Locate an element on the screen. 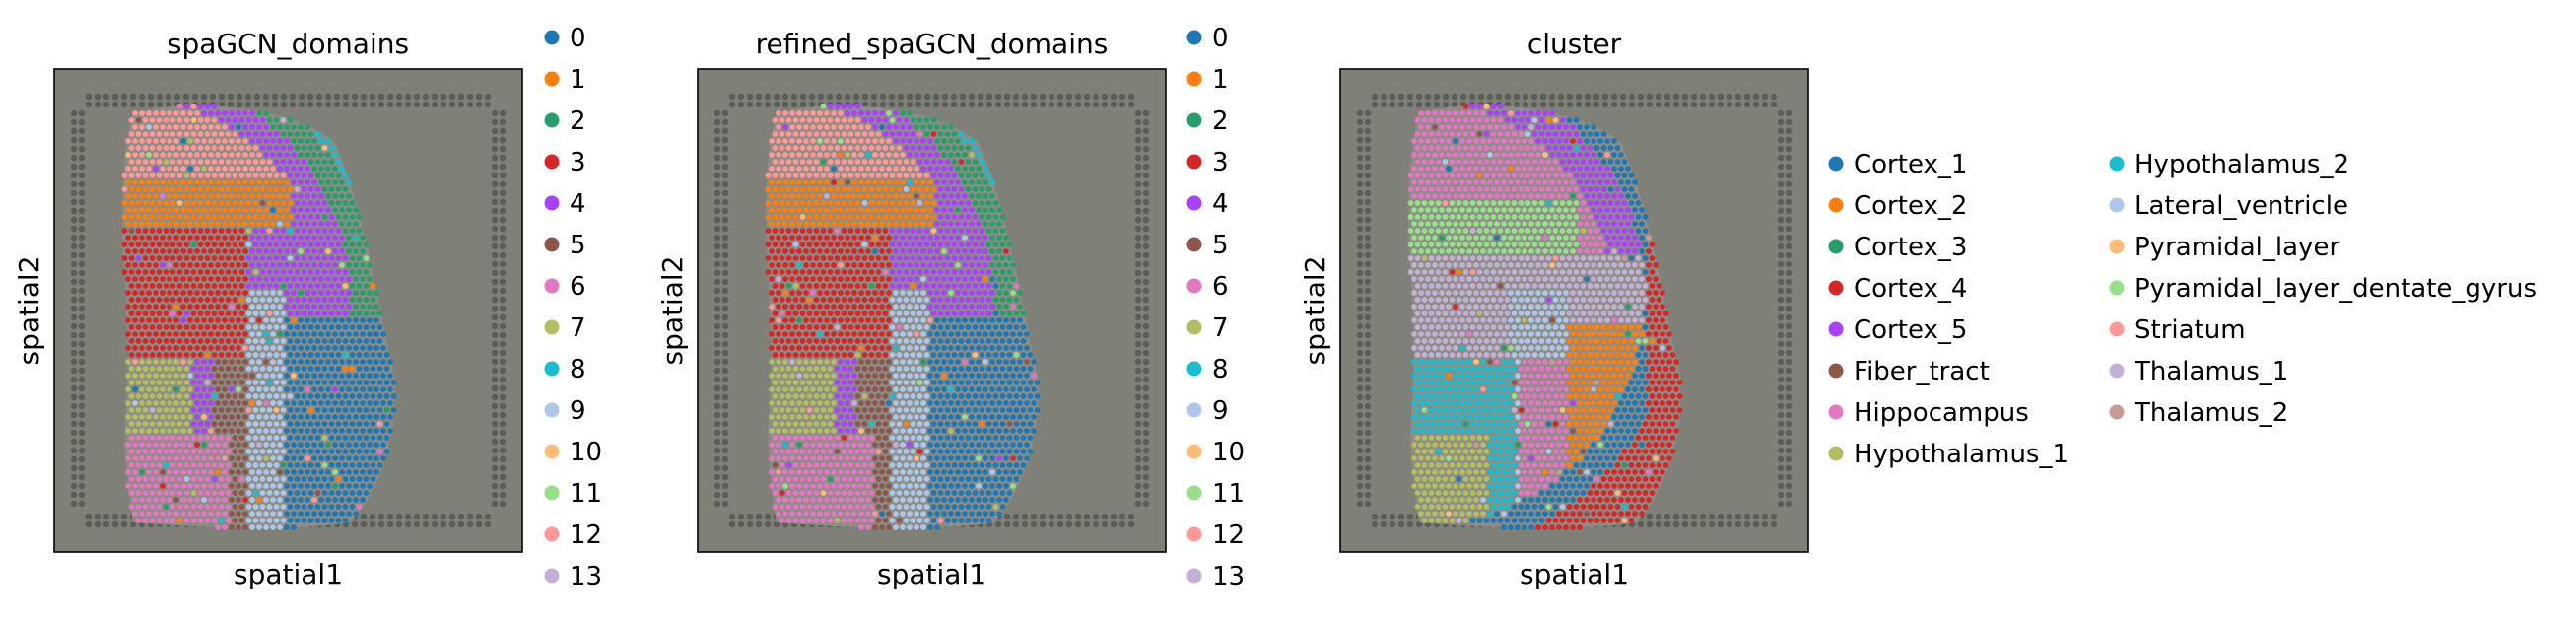 This screenshot has width=2576, height=623. legend-label-12: 12 is located at coordinates (1229, 535).